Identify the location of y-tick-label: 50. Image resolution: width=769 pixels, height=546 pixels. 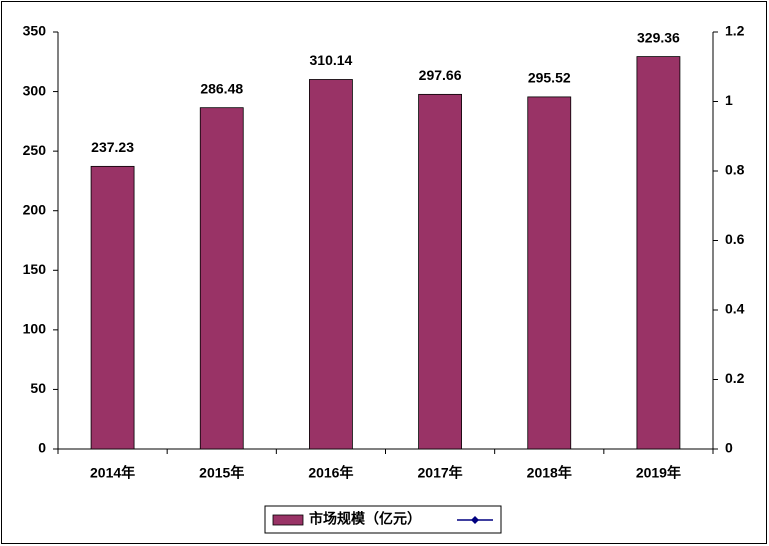
(38, 388).